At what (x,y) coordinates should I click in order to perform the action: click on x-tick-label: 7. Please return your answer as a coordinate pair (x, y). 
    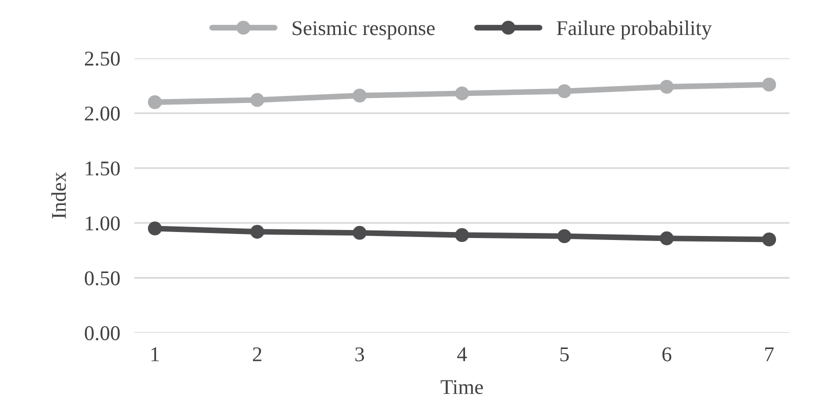
    Looking at the image, I should click on (769, 355).